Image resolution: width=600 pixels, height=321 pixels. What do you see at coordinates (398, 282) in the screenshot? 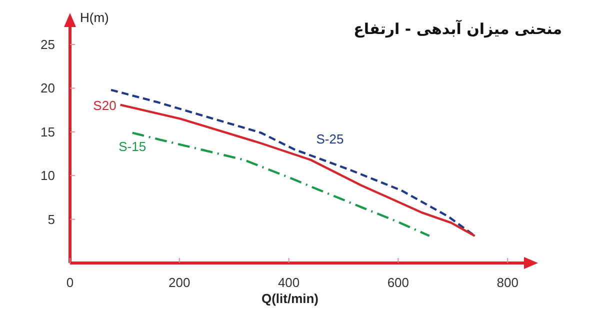
I see `x-tick-label: 600` at bounding box center [398, 282].